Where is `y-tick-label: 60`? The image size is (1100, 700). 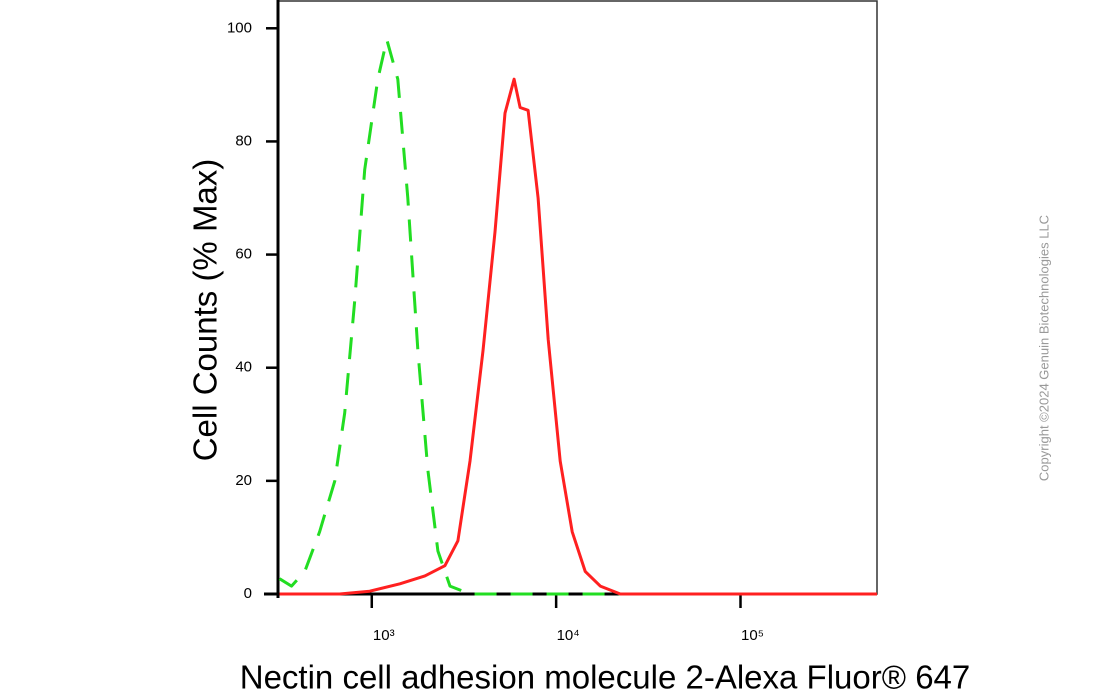 y-tick-label: 60 is located at coordinates (243, 254).